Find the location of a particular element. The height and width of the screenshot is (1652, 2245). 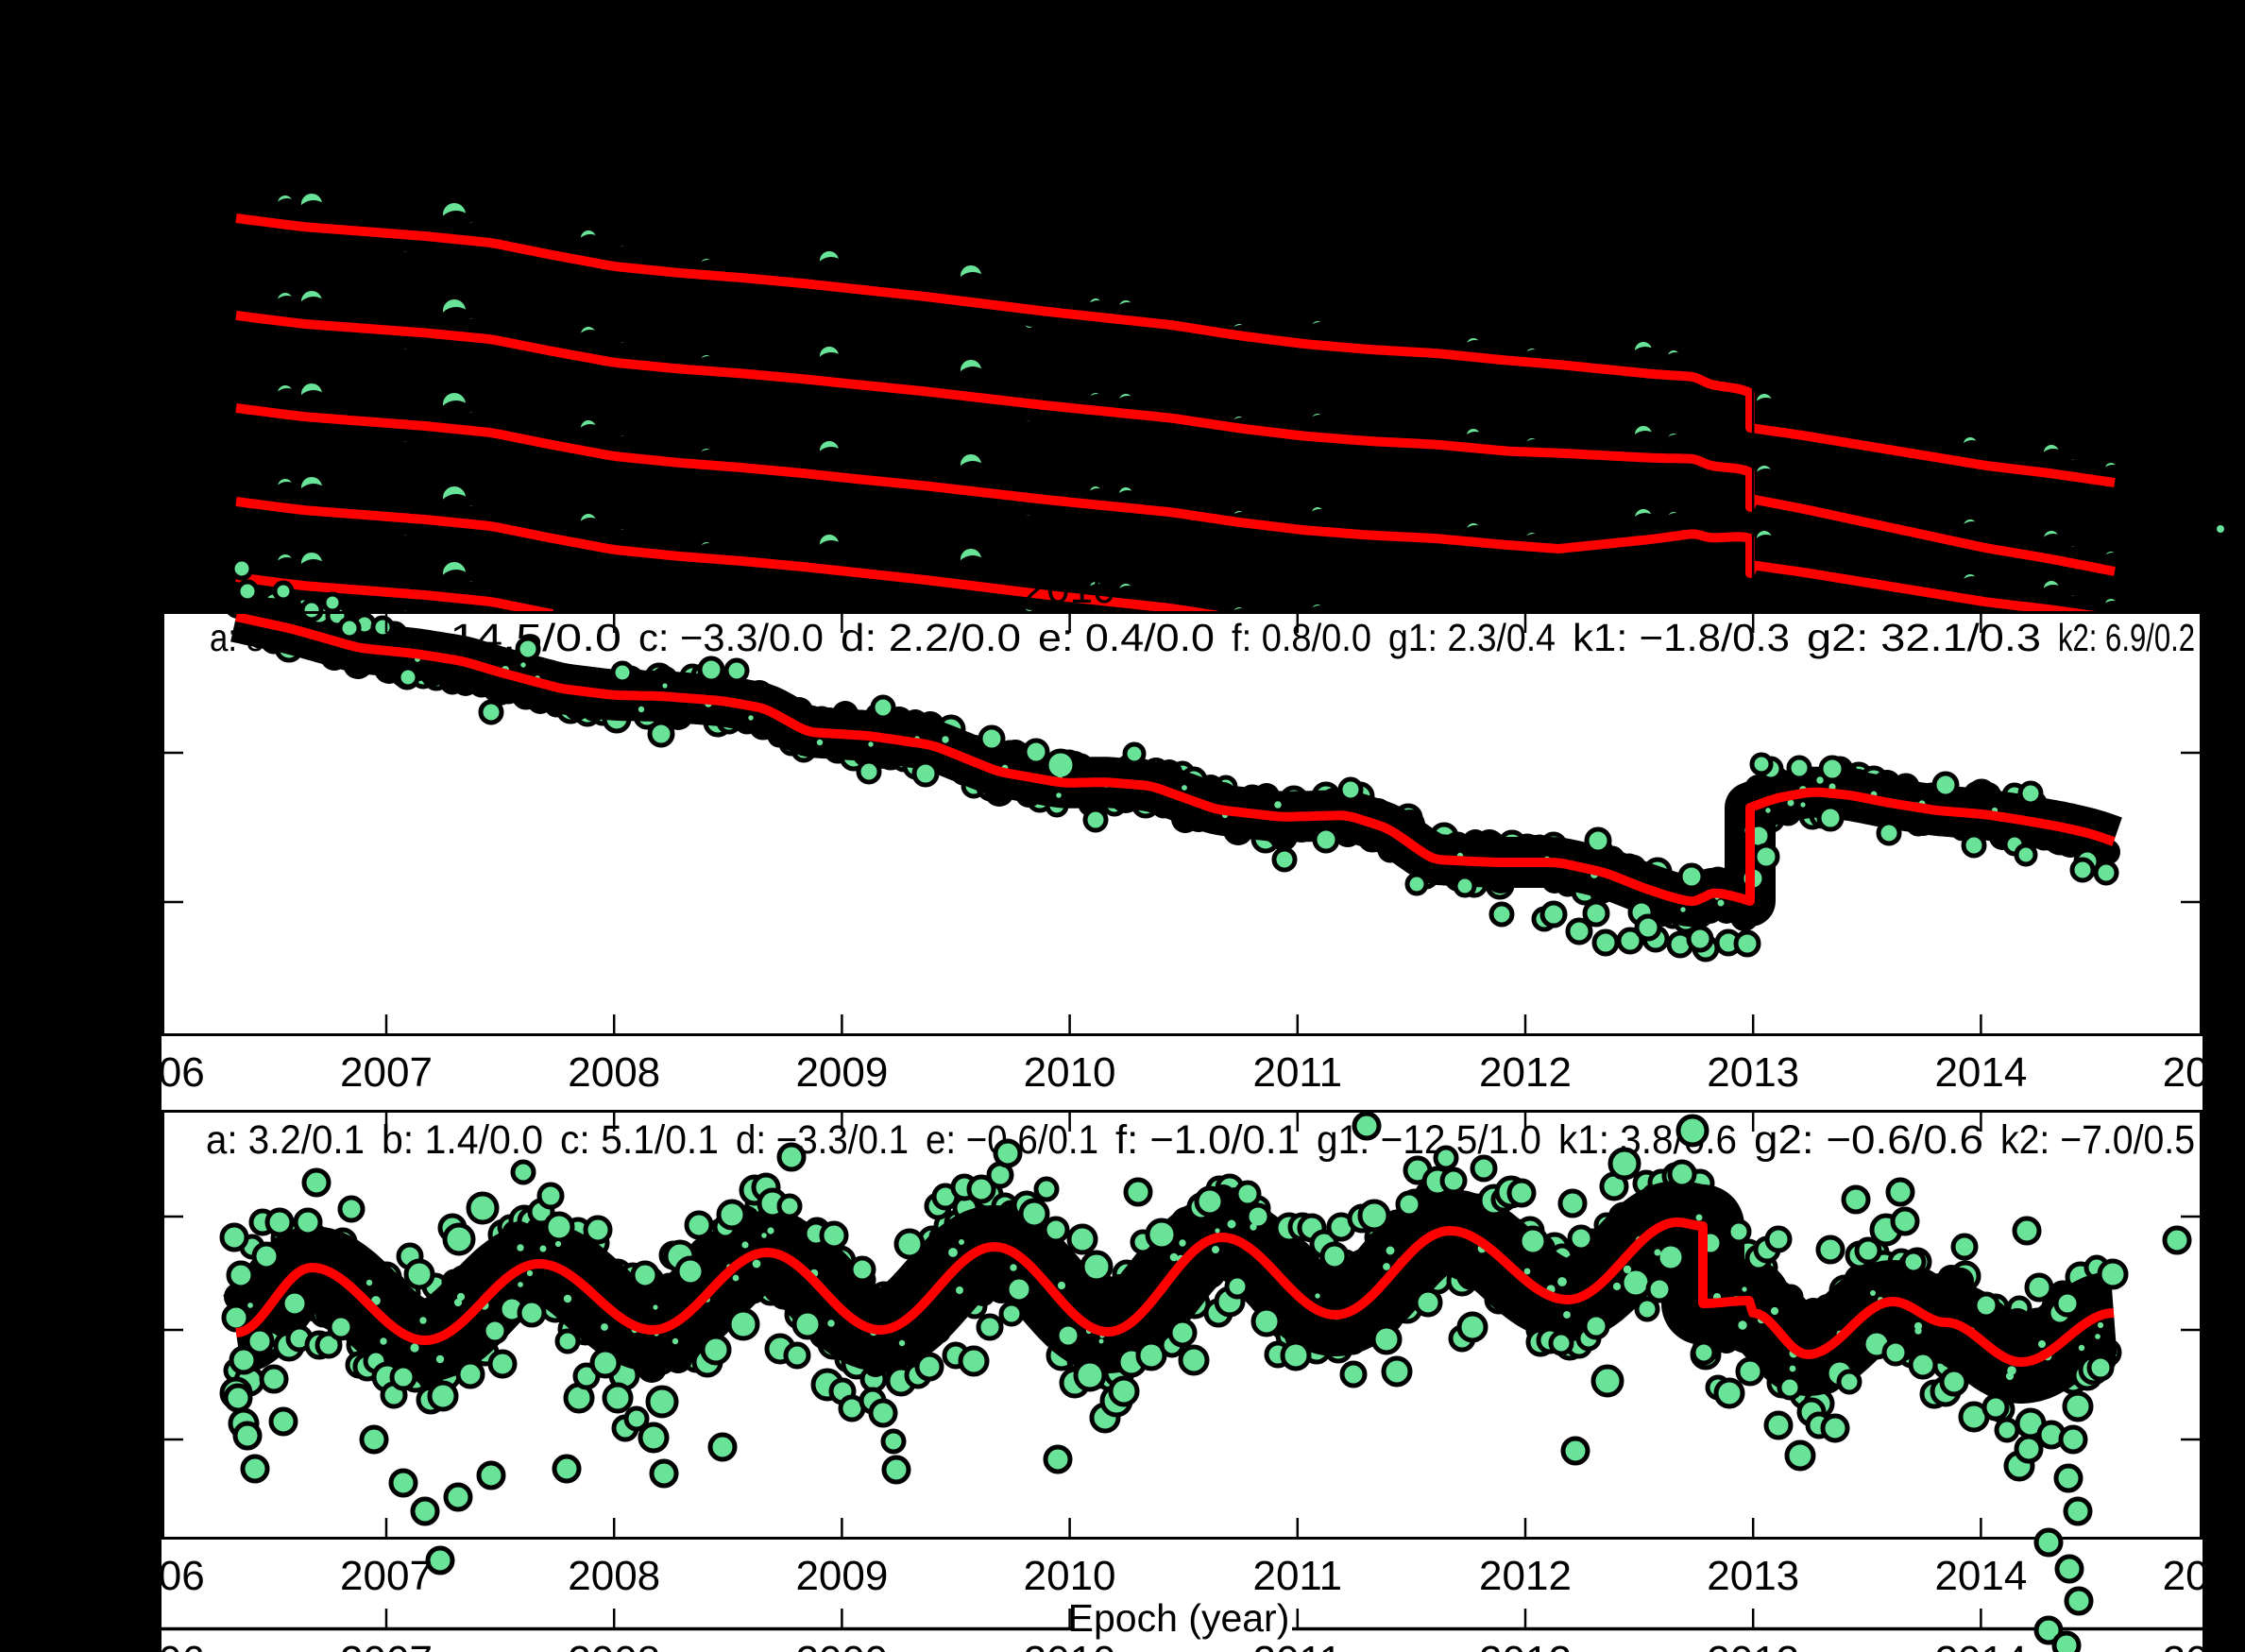

svg-text: k2: 6.9/0.2 is located at coordinates (2126, 637).